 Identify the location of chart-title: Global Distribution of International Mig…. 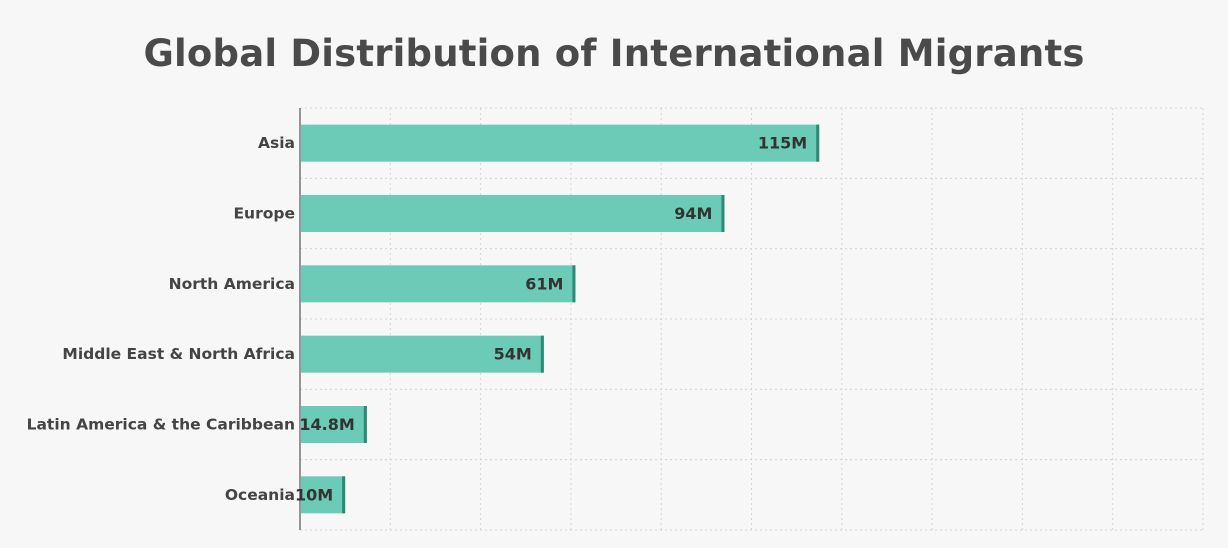
(614, 53).